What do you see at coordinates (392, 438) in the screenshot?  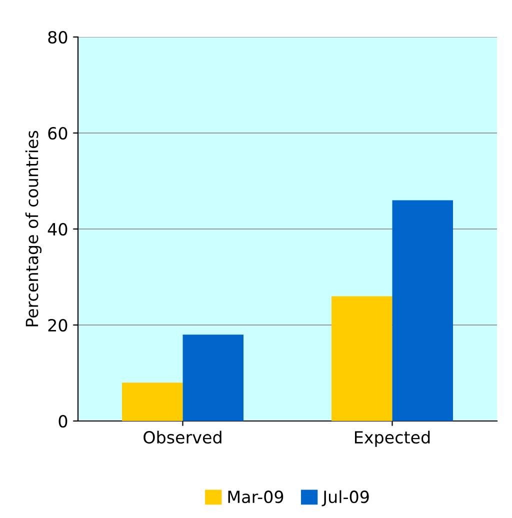 I see `x-tick-label: Expected` at bounding box center [392, 438].